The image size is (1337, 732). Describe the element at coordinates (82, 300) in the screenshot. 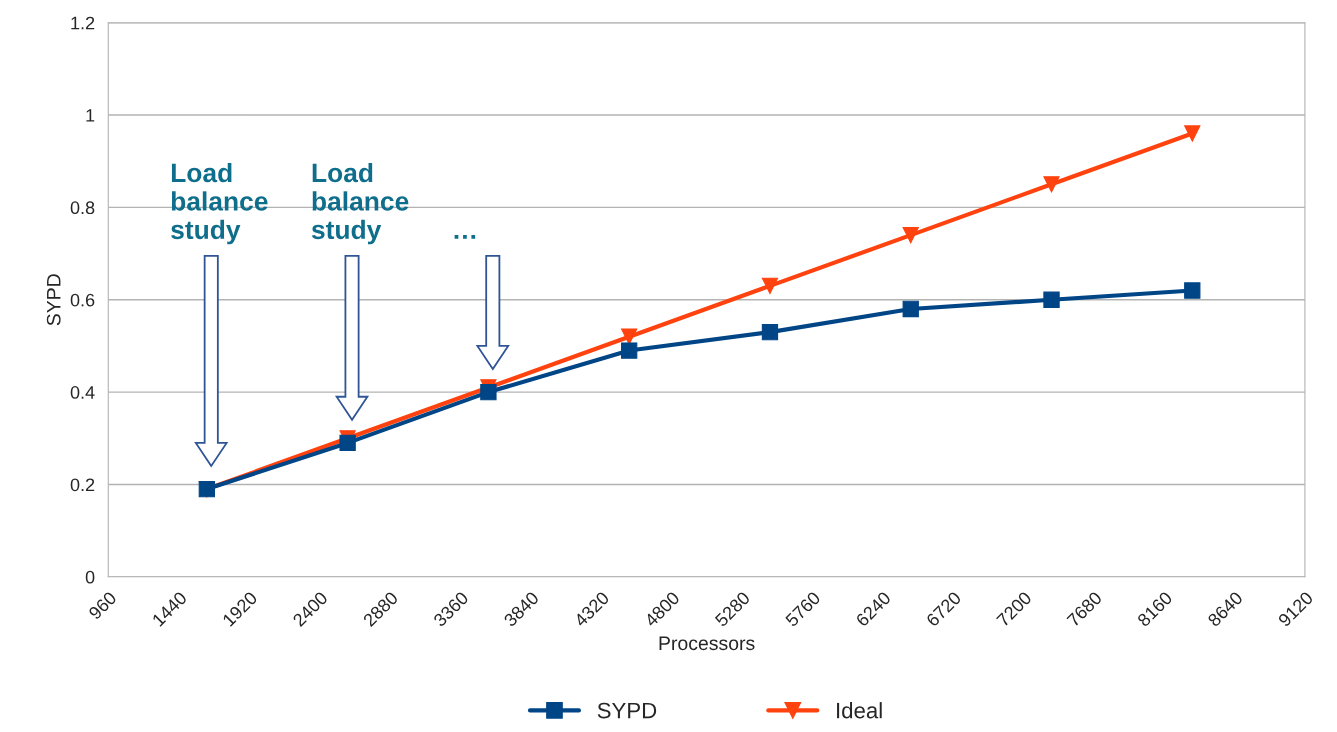

I see `y-tick-label: 0.6` at that location.